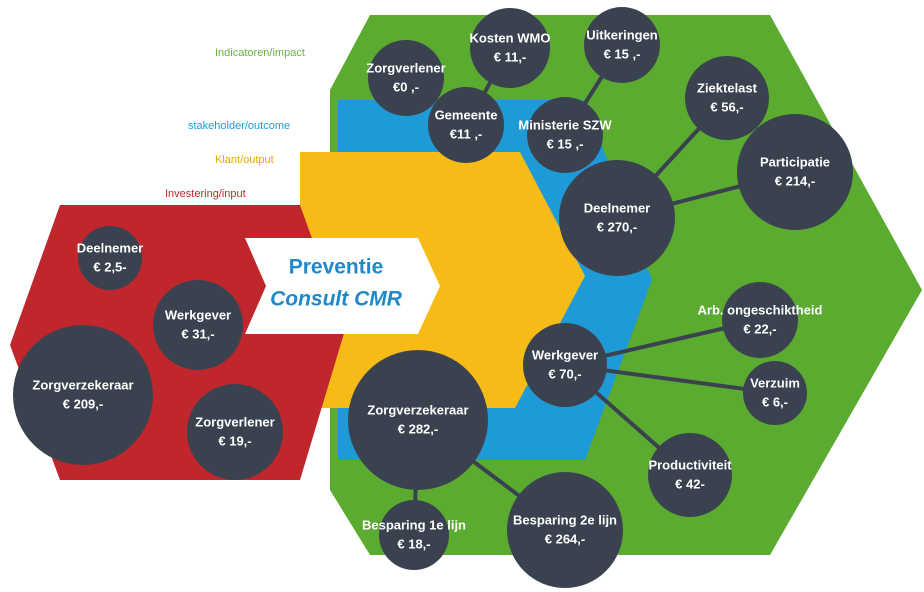  What do you see at coordinates (244, 160) in the screenshot?
I see `layer-label: Klant/output` at bounding box center [244, 160].